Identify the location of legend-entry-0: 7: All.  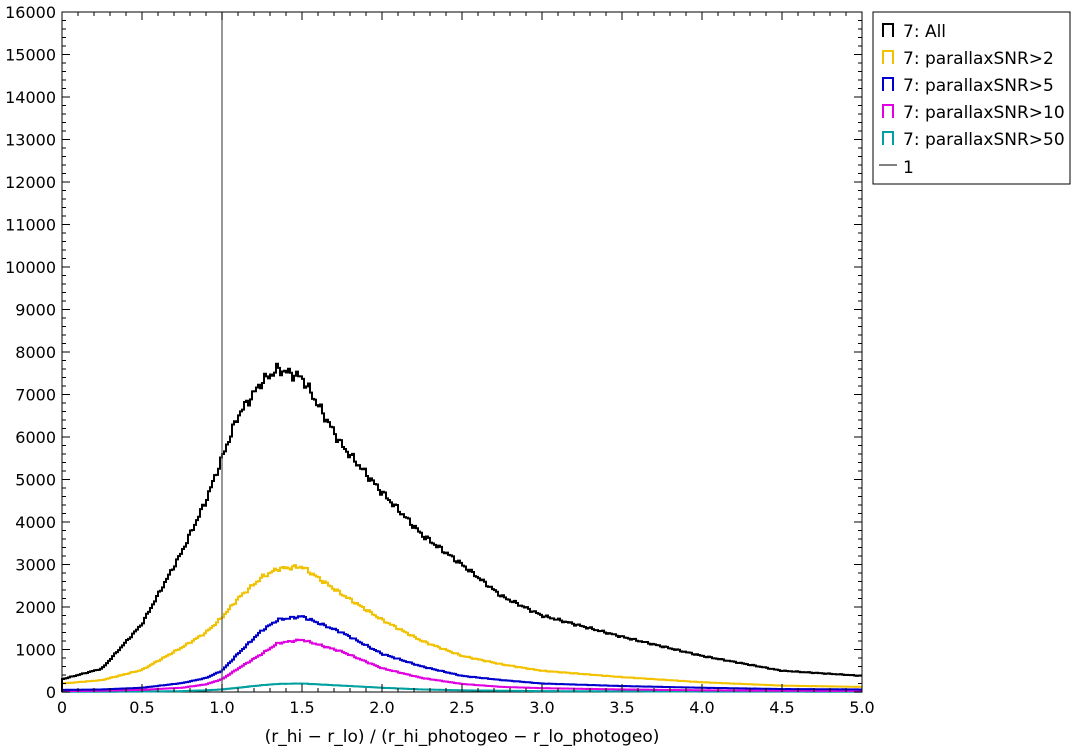
(924, 32).